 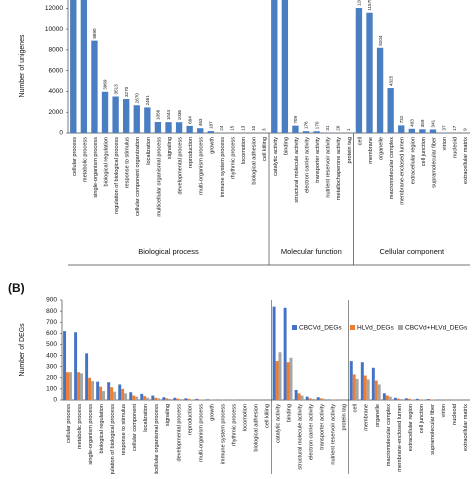 What do you see at coordinates (91, 434) in the screenshot?
I see `x-tick-label: single-organism process` at bounding box center [91, 434].